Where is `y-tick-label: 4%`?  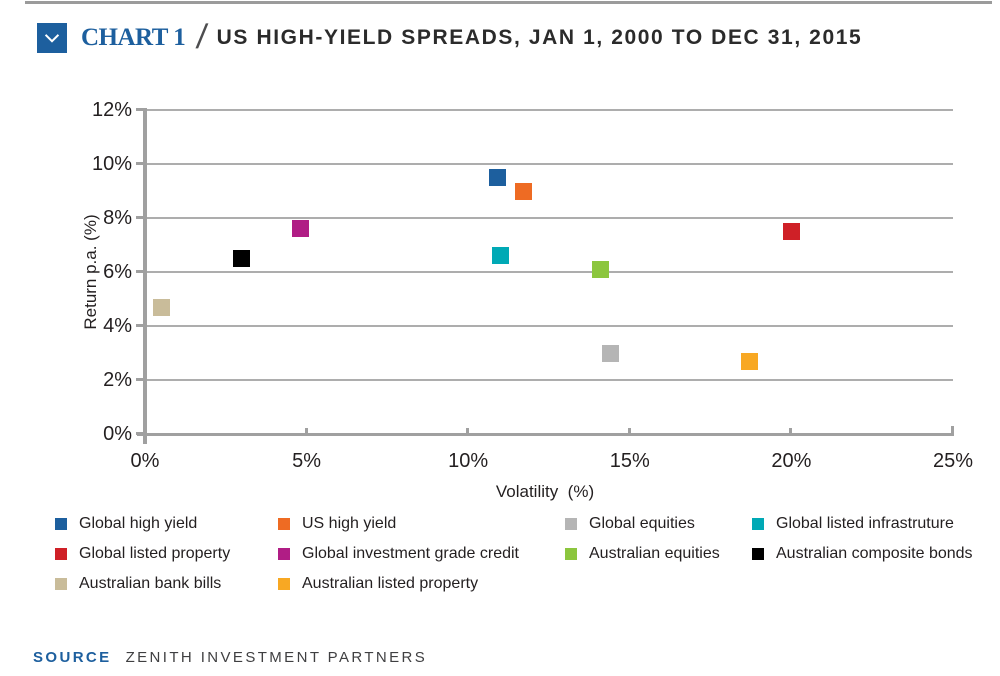
y-tick-label: 4% is located at coordinates (117, 326).